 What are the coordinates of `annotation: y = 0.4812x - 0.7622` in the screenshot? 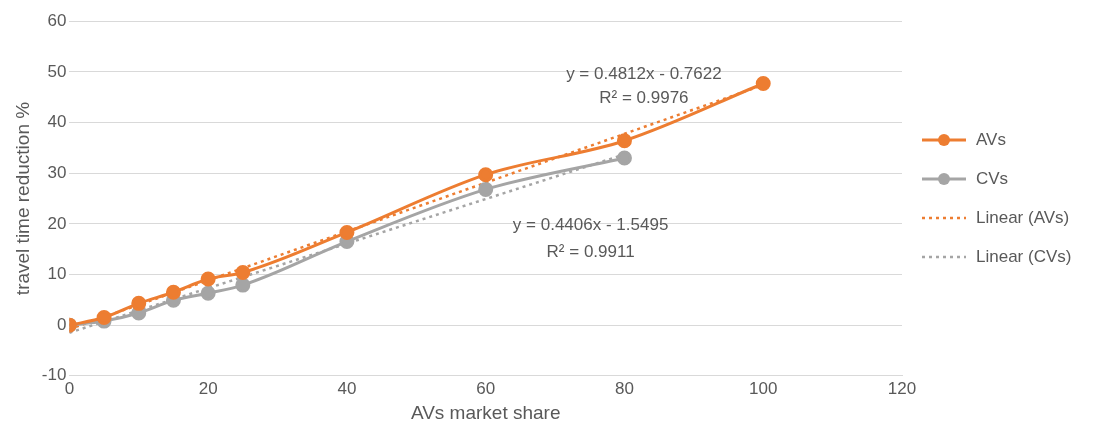 It's located at (644, 73).